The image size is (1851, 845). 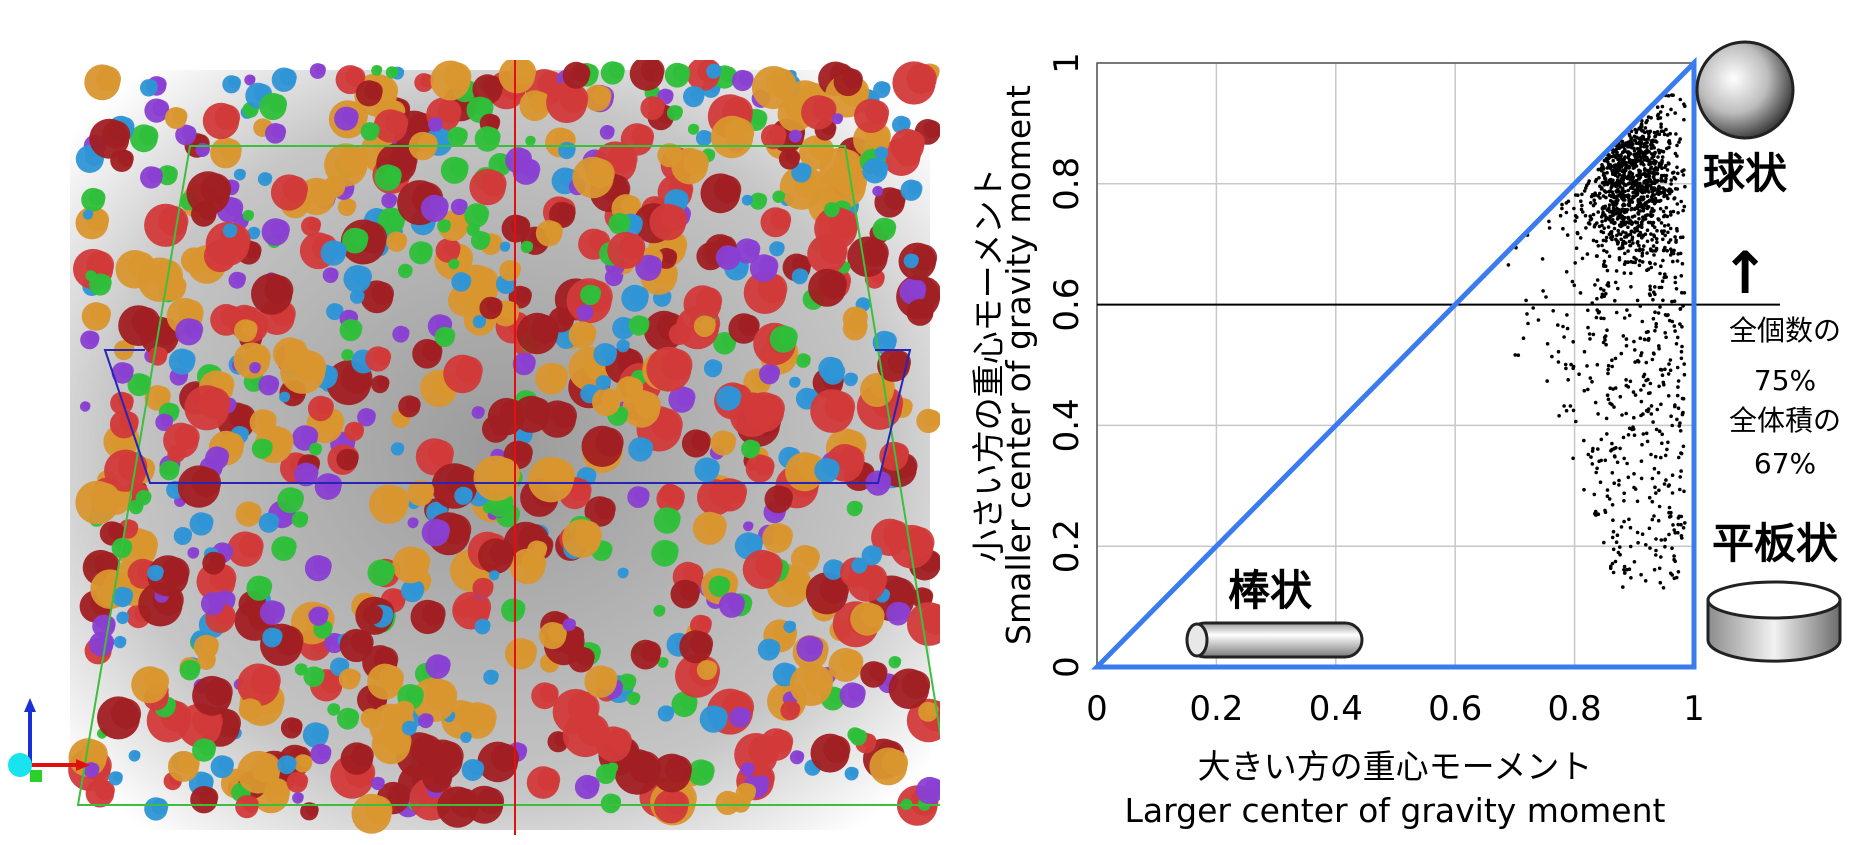 I want to click on y-tick-label: 1, so click(x=1067, y=63).